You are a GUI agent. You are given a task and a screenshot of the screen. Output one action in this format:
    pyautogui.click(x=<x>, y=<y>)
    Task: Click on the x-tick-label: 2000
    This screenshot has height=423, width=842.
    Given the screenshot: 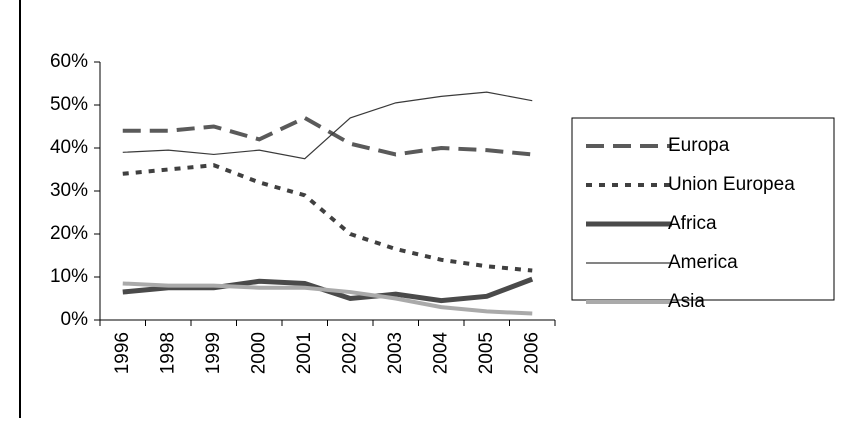 What is the action you would take?
    pyautogui.click(x=258, y=353)
    